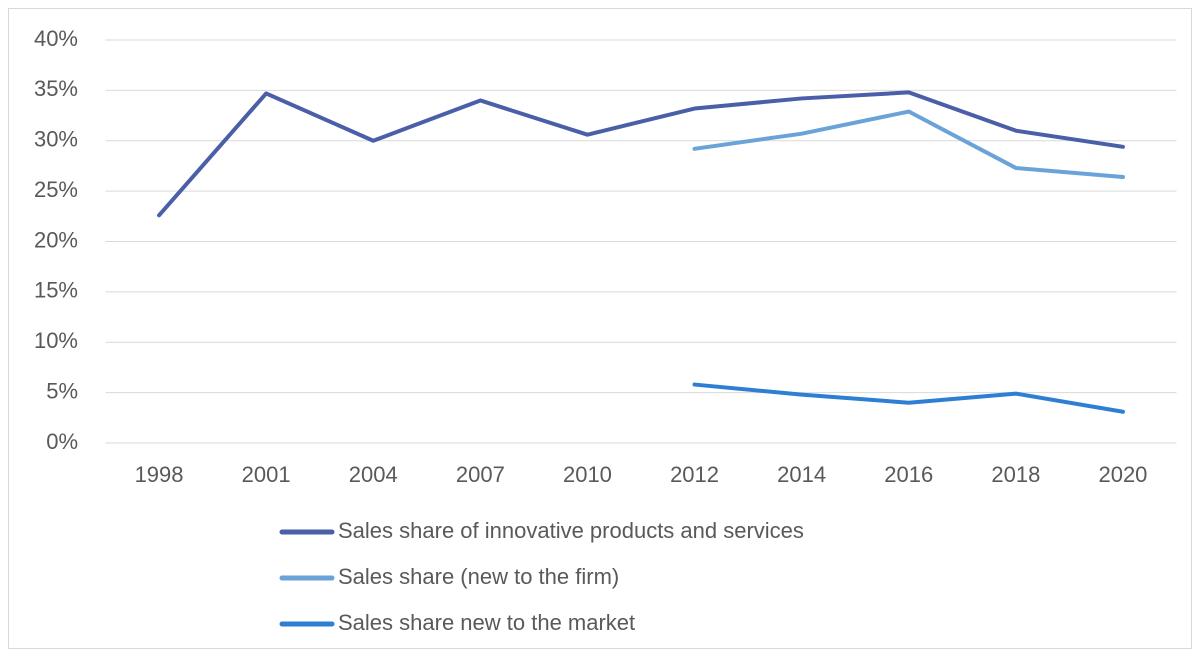 This screenshot has width=1200, height=657. I want to click on x-tick-label: 2007, so click(480, 474).